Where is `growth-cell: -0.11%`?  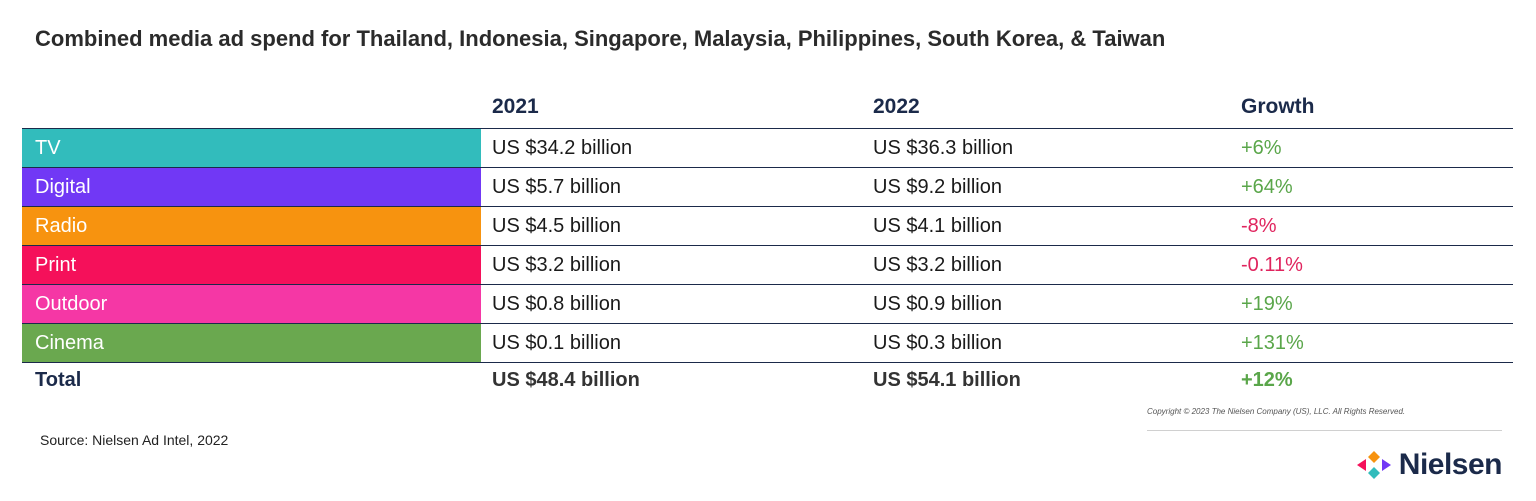 growth-cell: -0.11% is located at coordinates (1371, 265).